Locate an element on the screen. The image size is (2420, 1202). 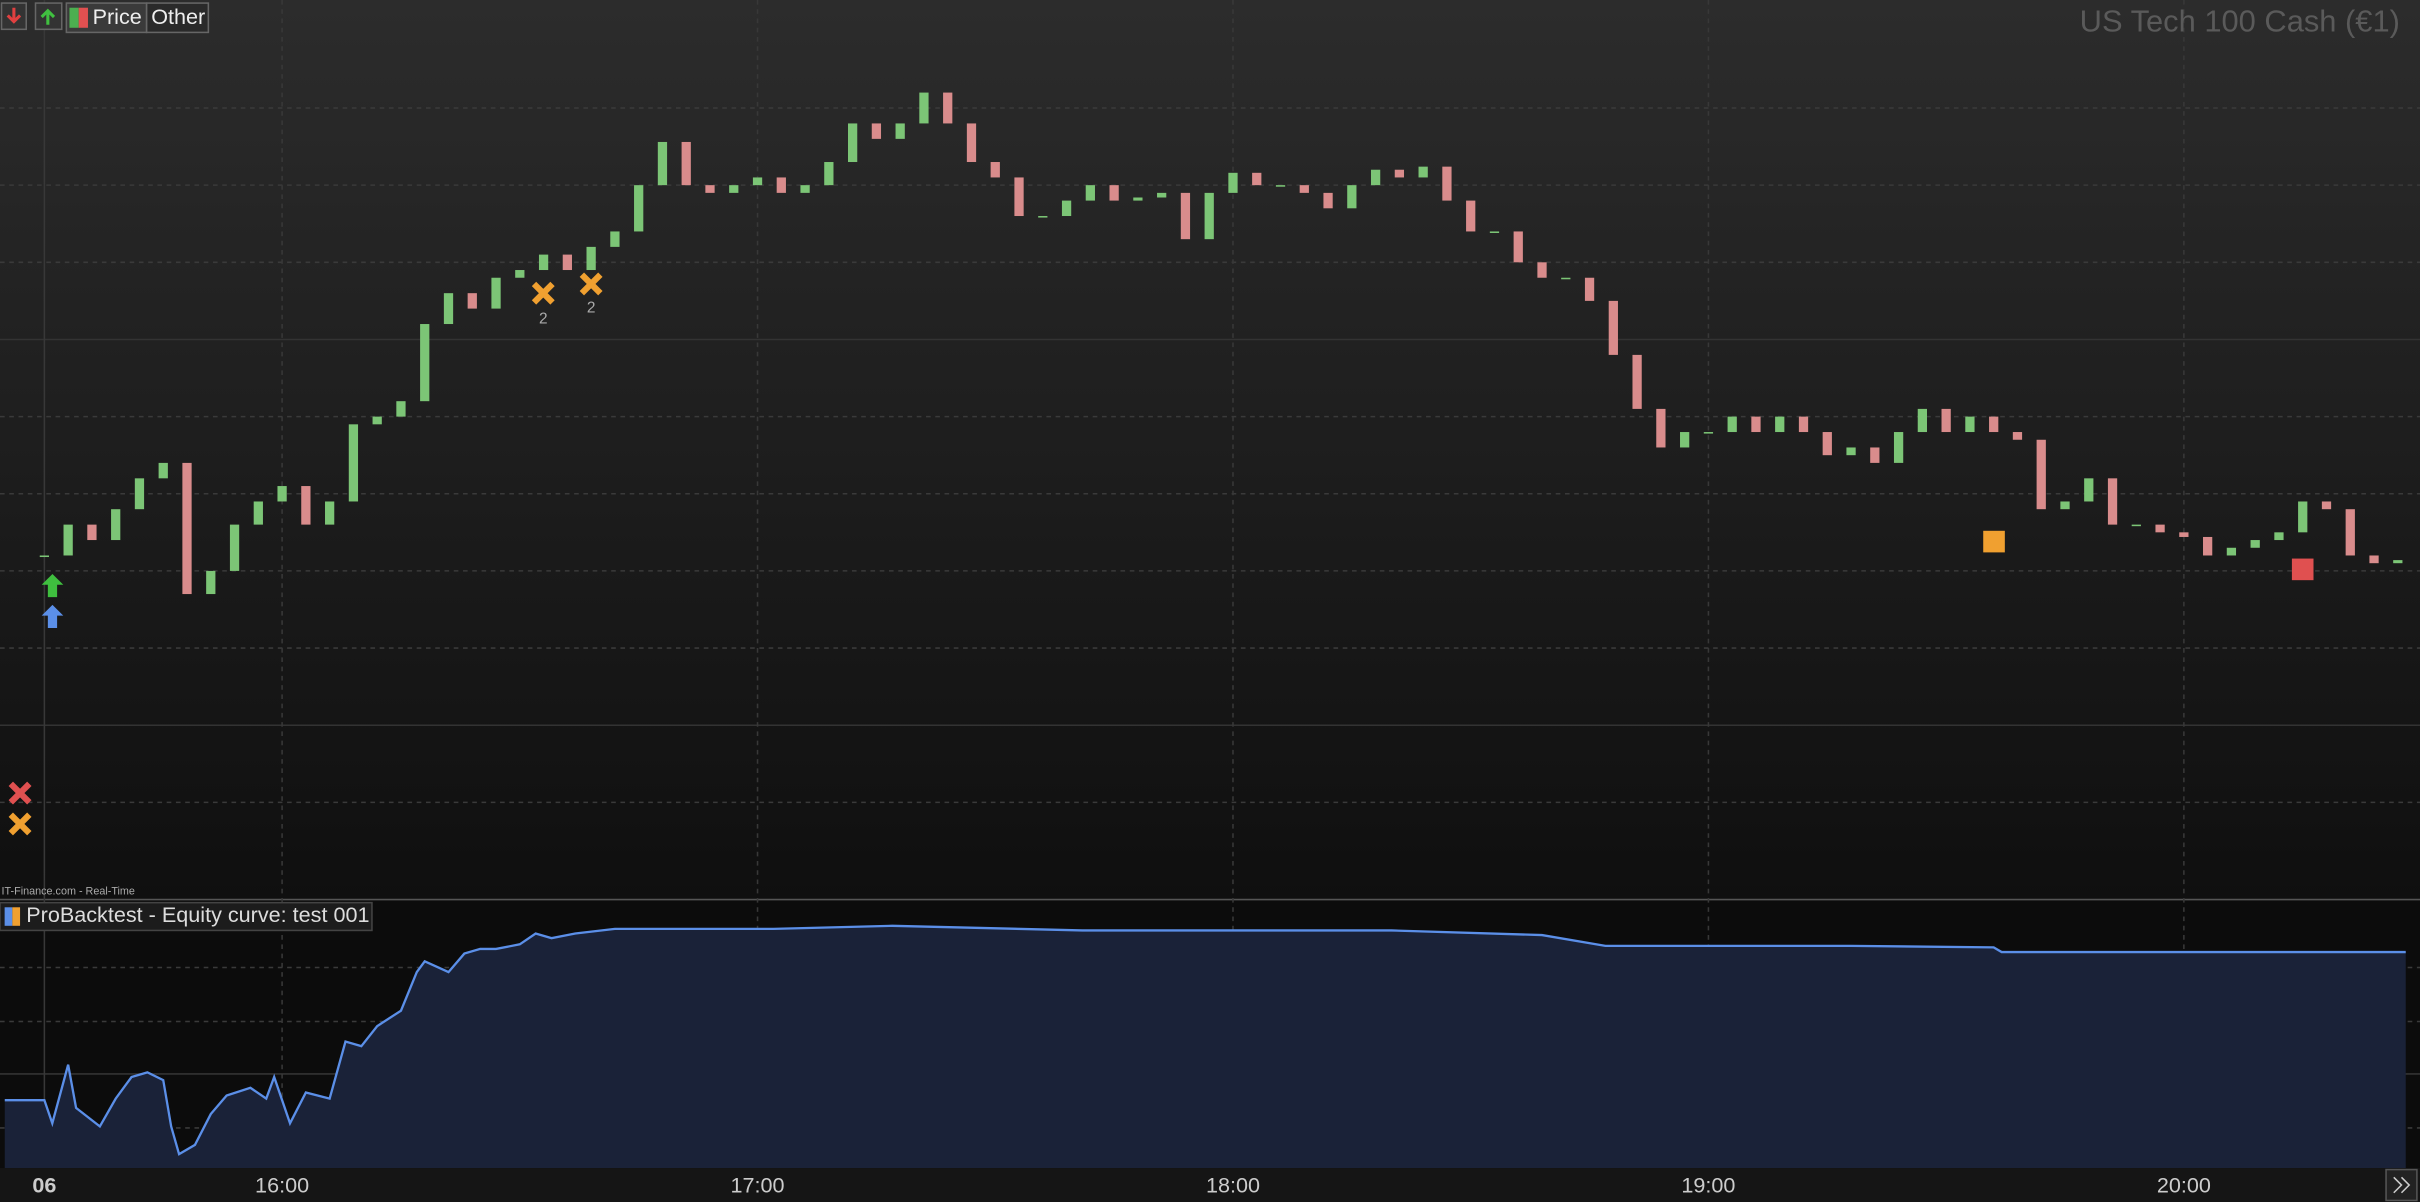
entry-arrow is located at coordinates (52, 616).